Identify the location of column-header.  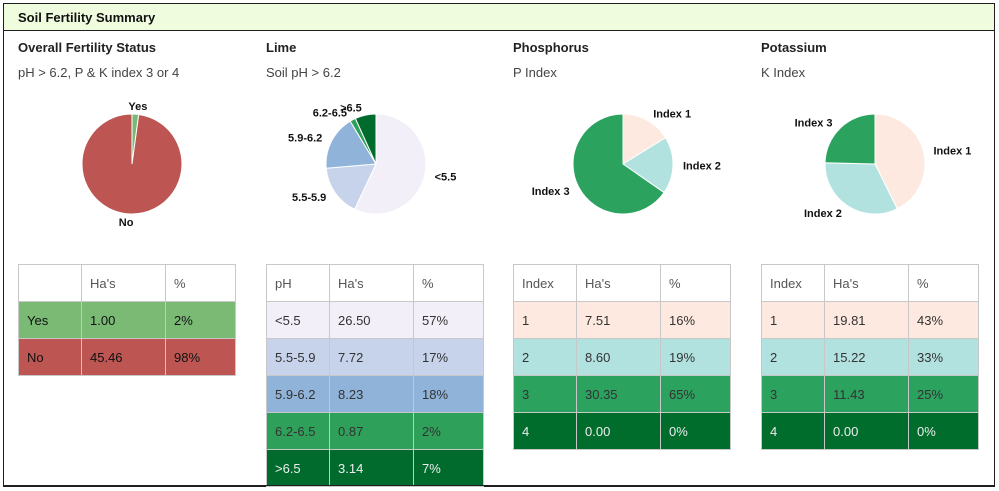
(50, 283).